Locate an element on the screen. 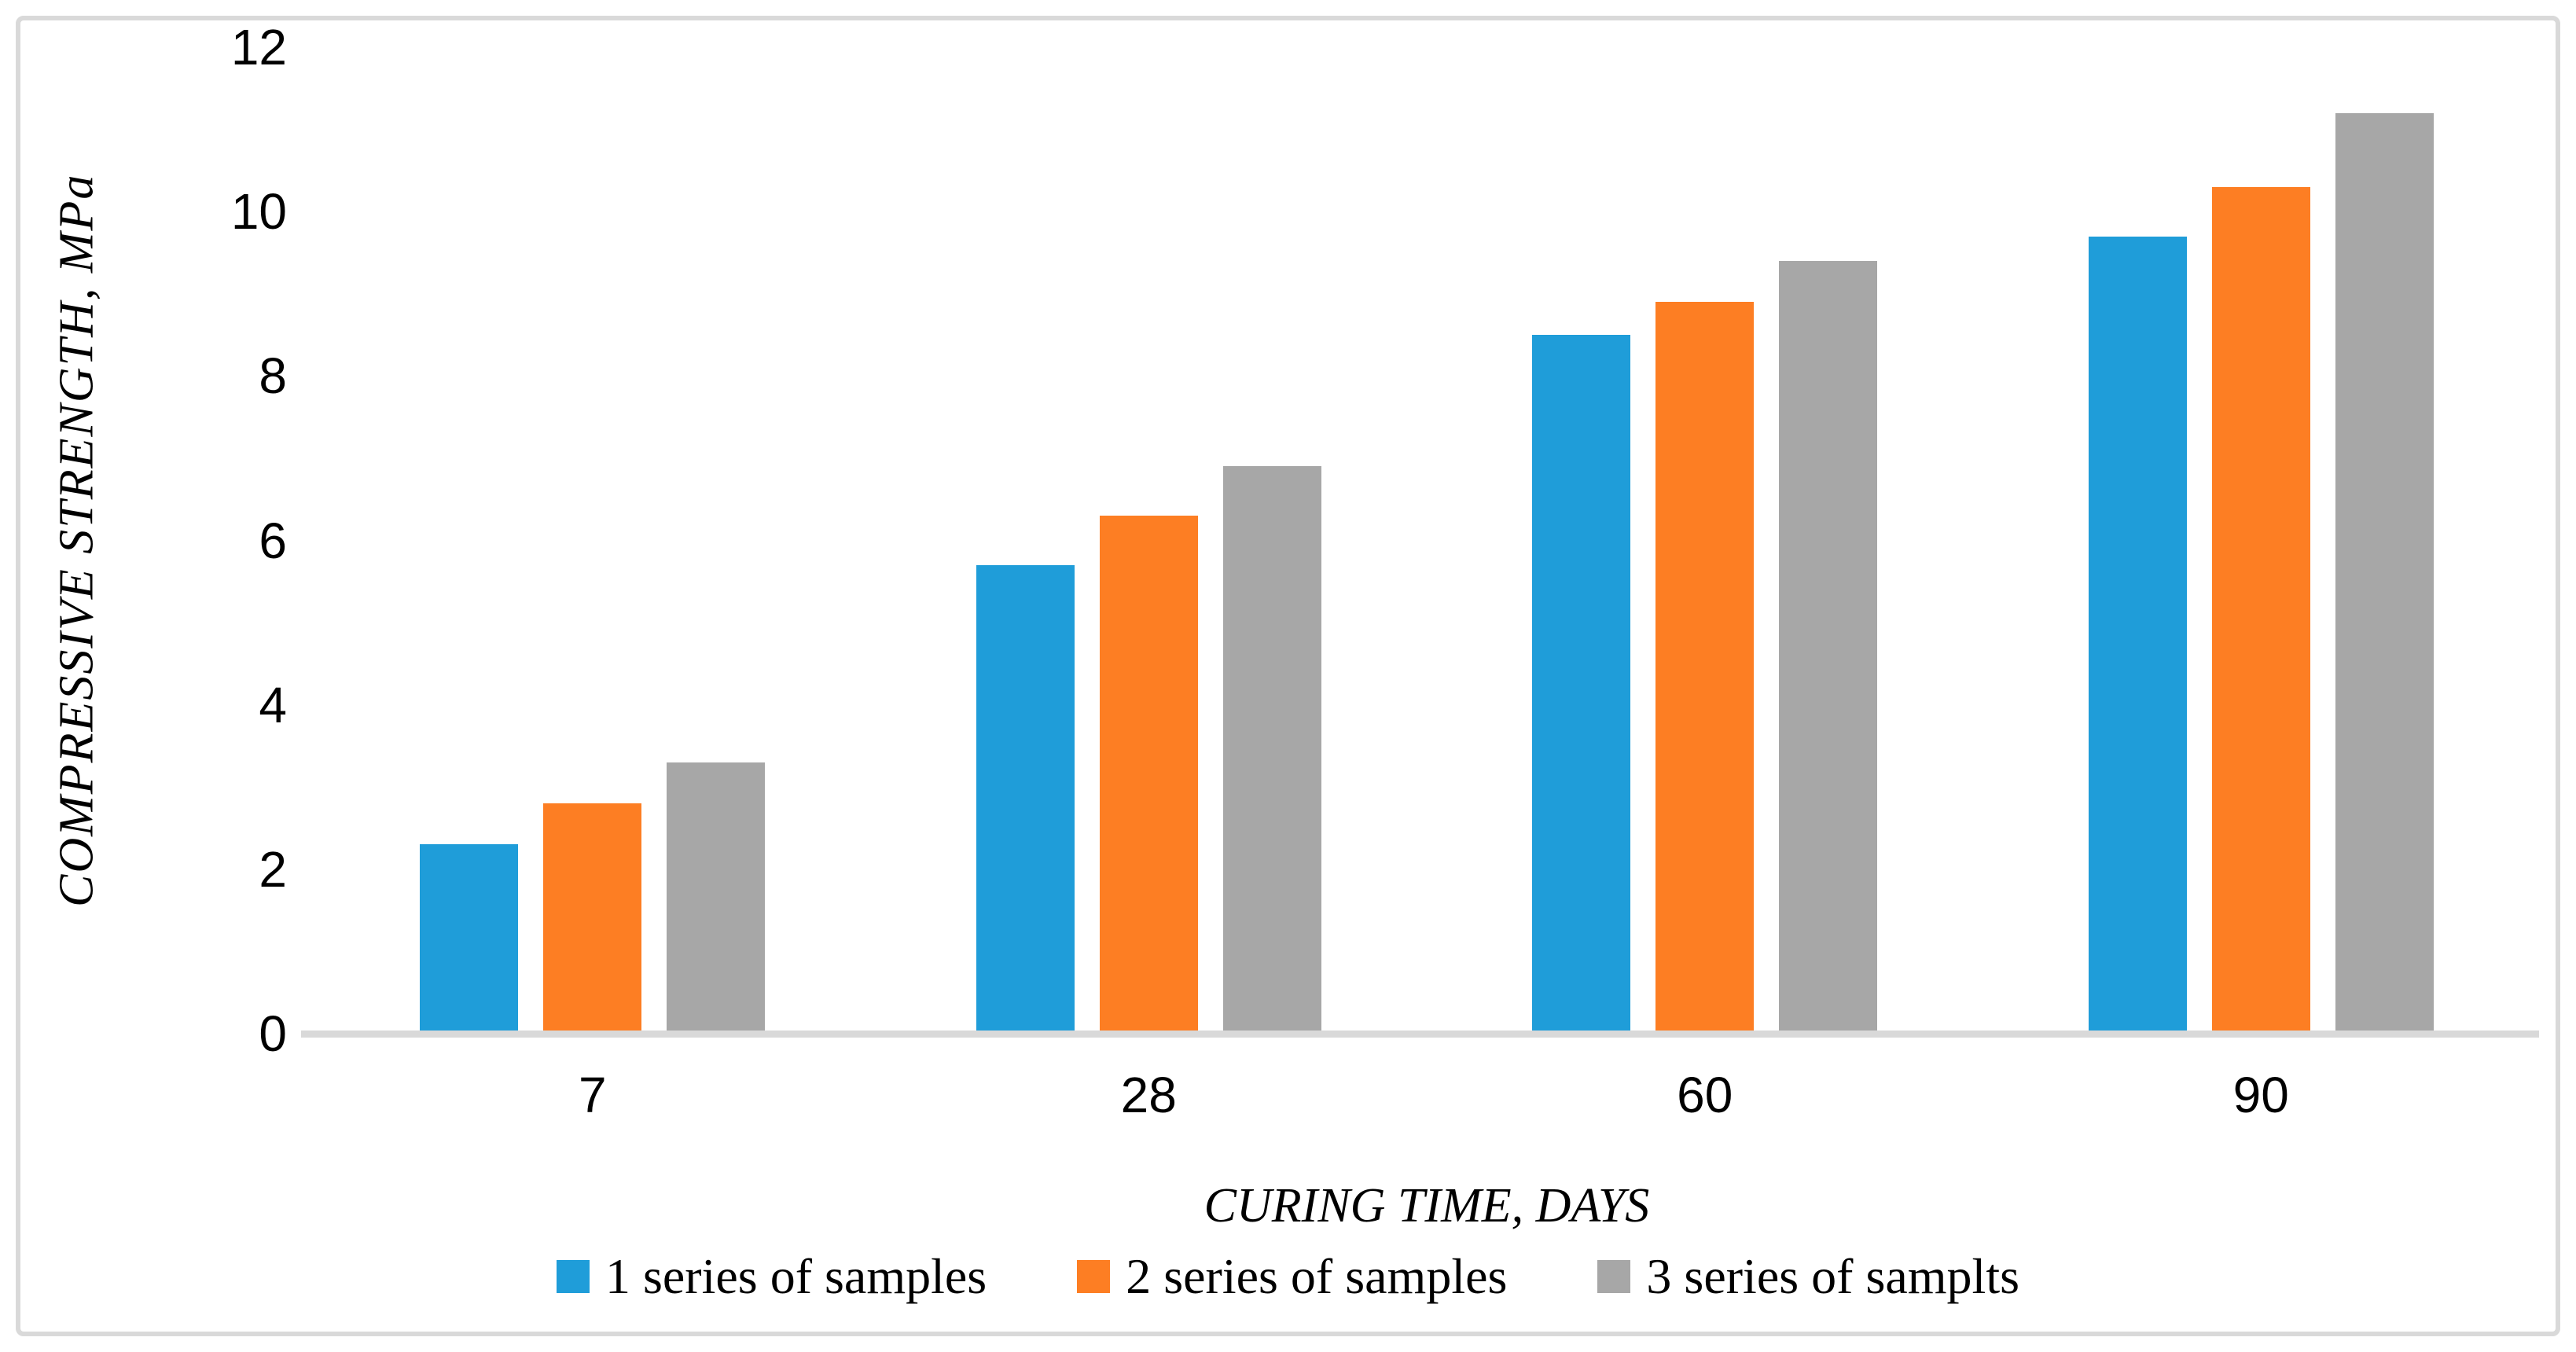 The image size is (2576, 1352). x-axis-title: CURING TIME, DAYS is located at coordinates (1426, 1206).